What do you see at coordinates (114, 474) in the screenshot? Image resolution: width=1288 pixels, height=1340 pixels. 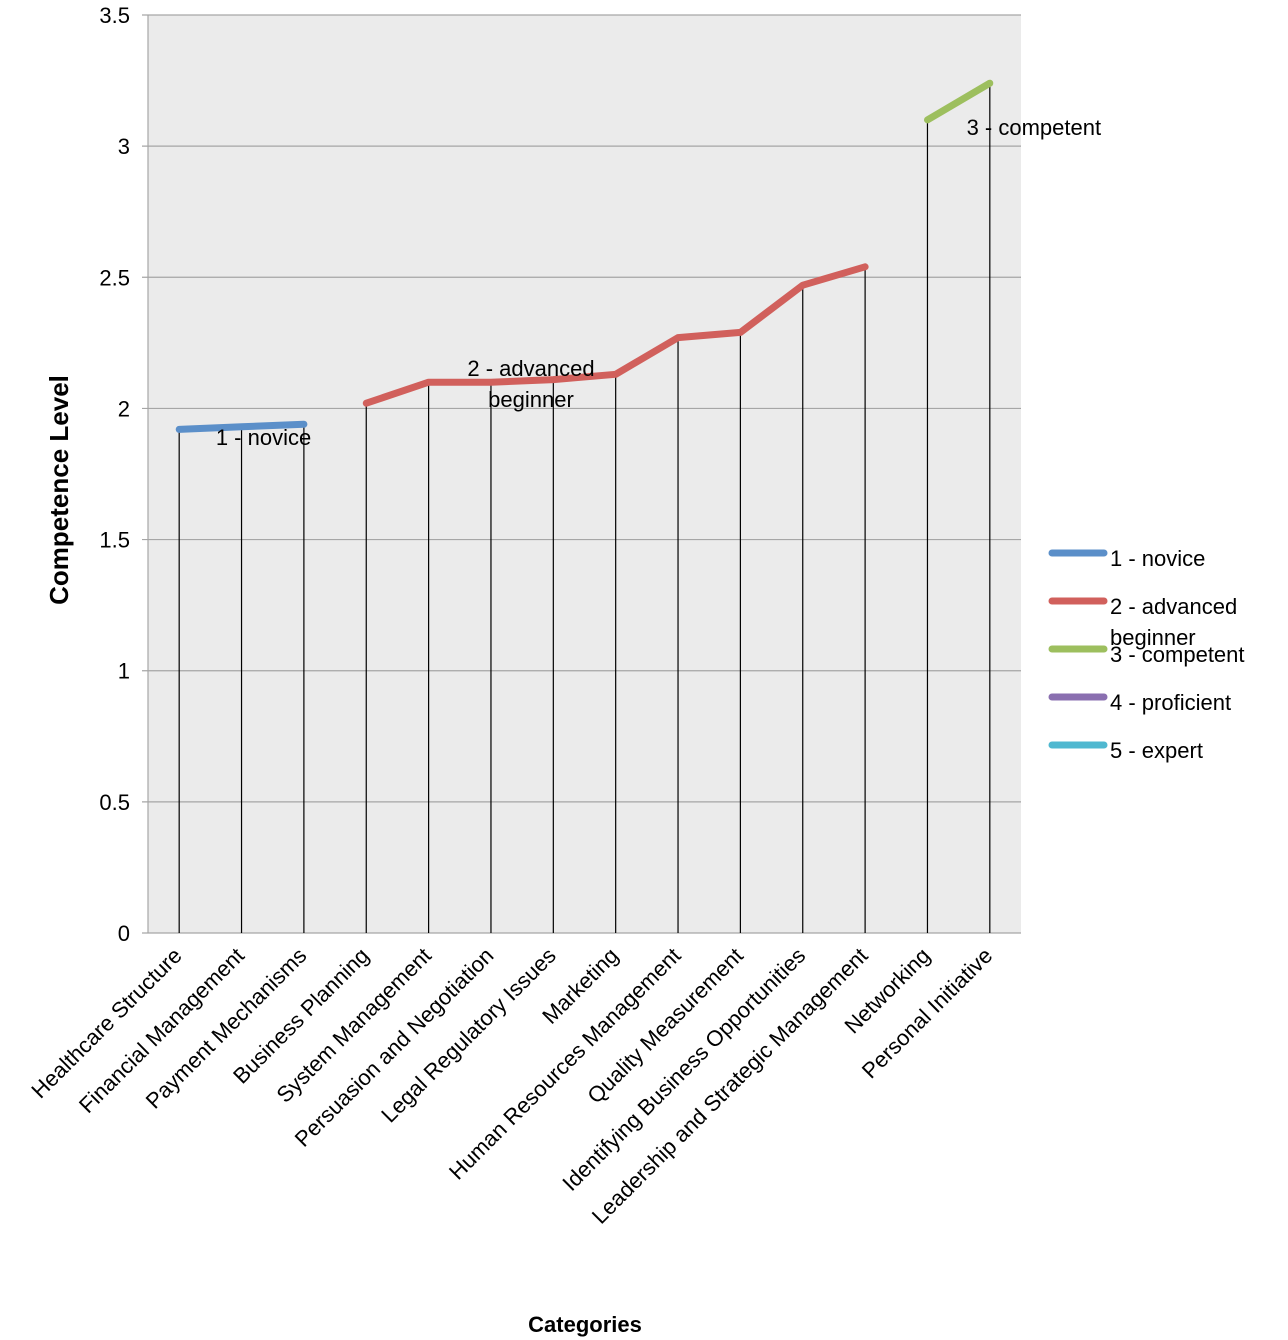 I see `y-axis-ticks: 0 0.5 1 1.5 2 2.5 3 3.5` at bounding box center [114, 474].